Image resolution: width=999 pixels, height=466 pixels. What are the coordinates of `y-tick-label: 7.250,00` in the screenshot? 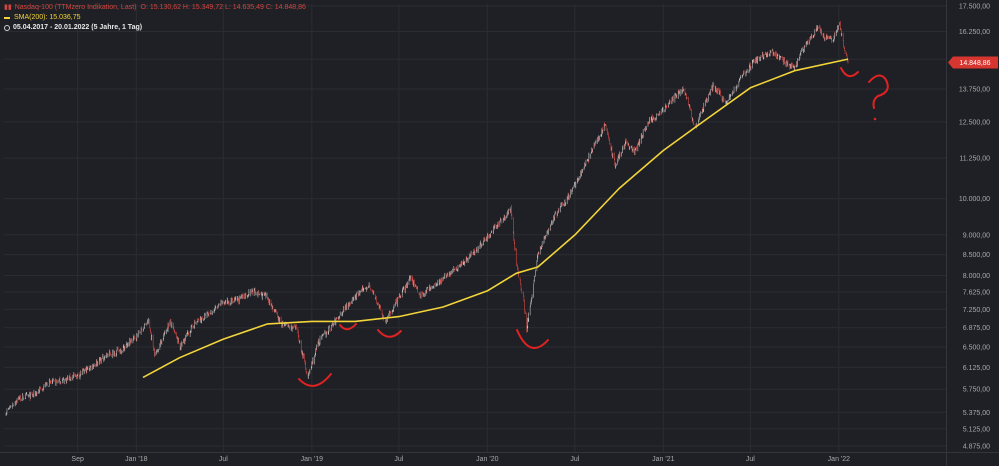 It's located at (976, 310).